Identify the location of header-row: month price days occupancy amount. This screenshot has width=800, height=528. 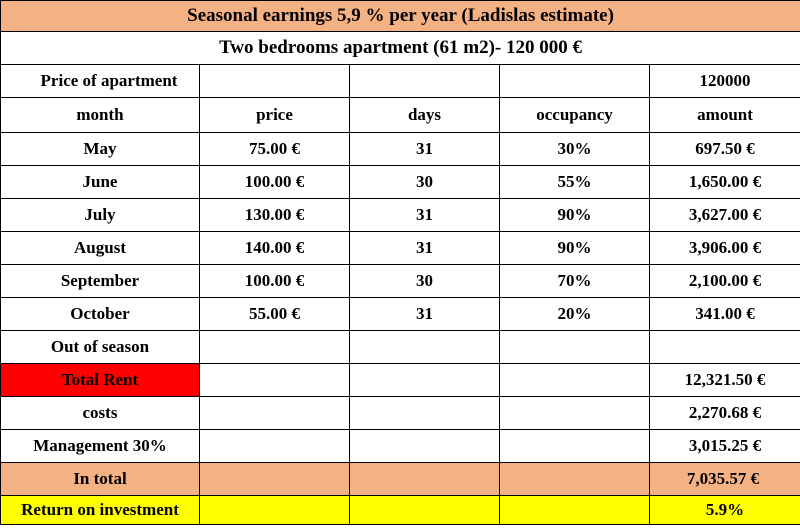
(400, 115).